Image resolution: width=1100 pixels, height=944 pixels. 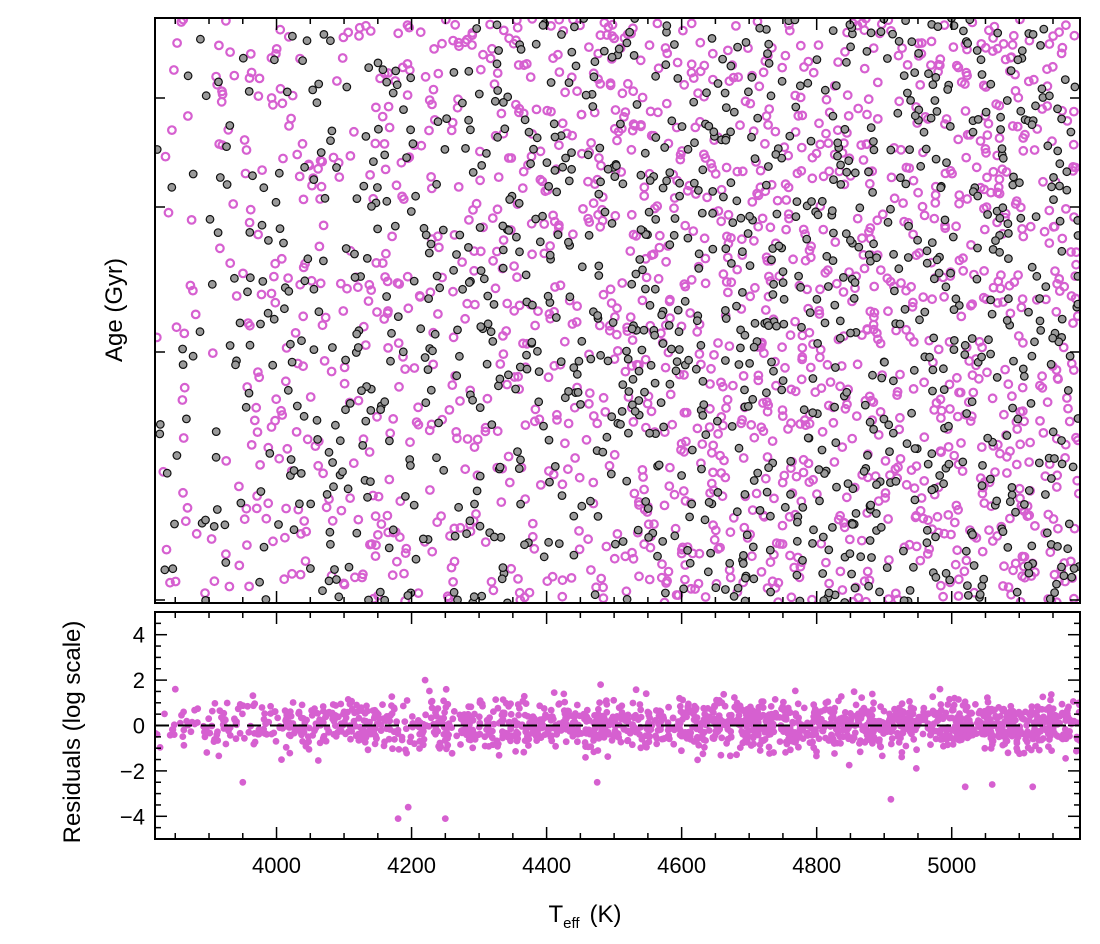 What do you see at coordinates (114, 310) in the screenshot?
I see `top-ylabel: Age (Gyr)` at bounding box center [114, 310].